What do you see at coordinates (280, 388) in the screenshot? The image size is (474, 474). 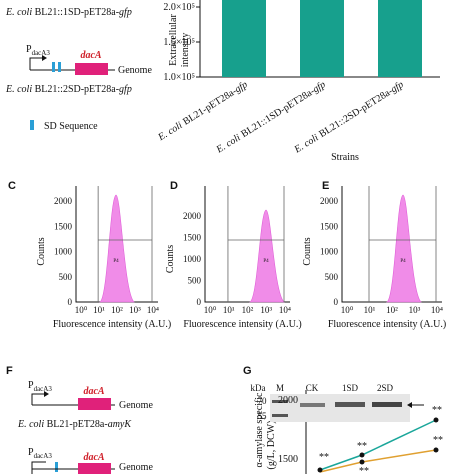 I see `gel-label: M` at bounding box center [280, 388].